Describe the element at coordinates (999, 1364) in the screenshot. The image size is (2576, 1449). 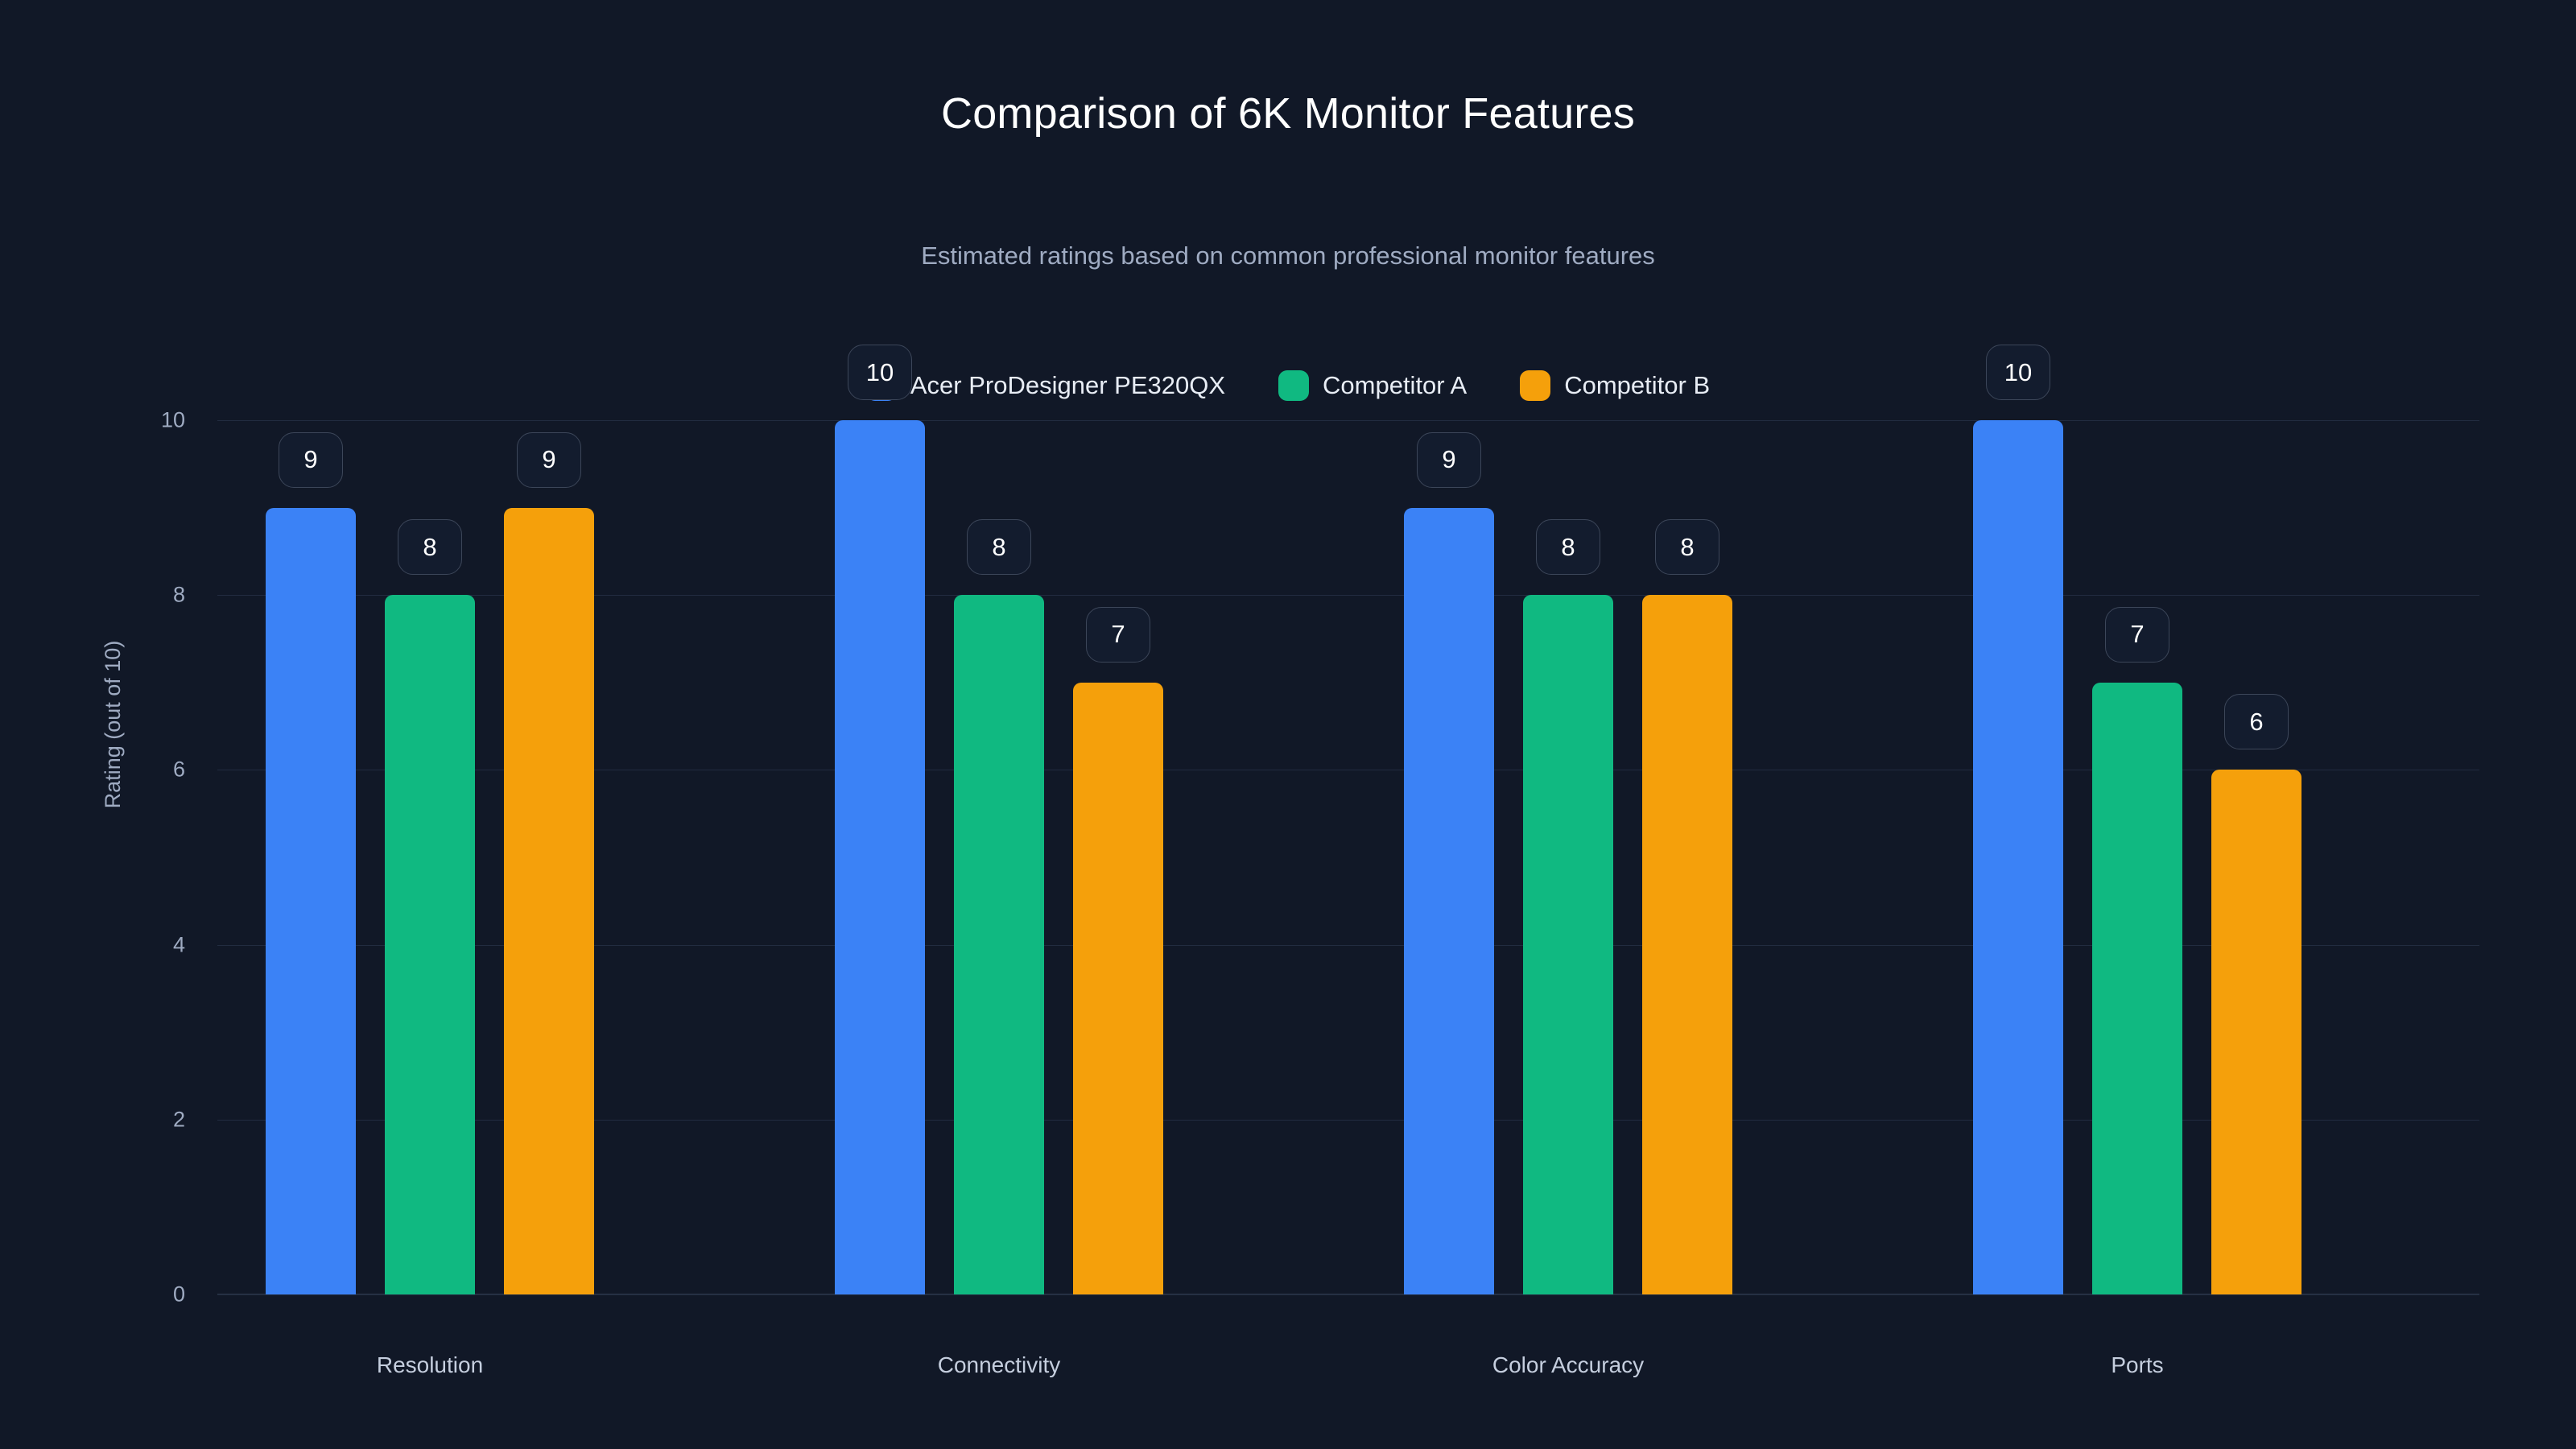
I see `x-tick-label: Connectivity` at that location.